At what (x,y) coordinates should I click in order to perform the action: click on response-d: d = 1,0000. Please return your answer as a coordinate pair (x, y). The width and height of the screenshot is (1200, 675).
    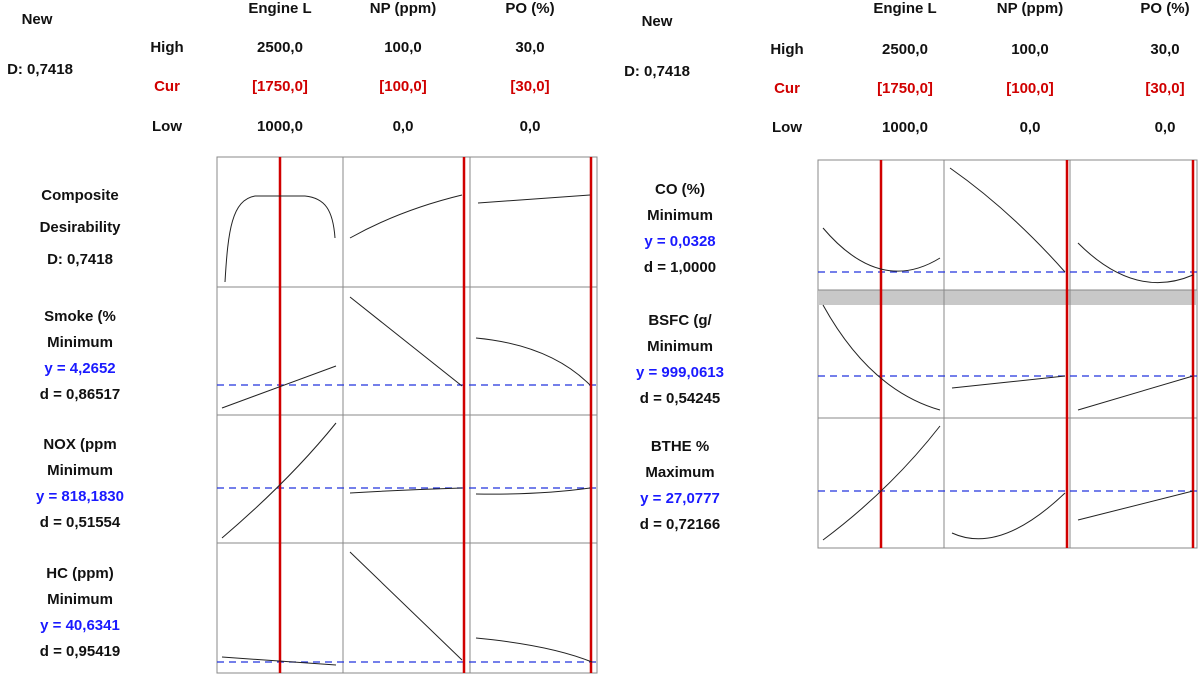
    Looking at the image, I should click on (680, 267).